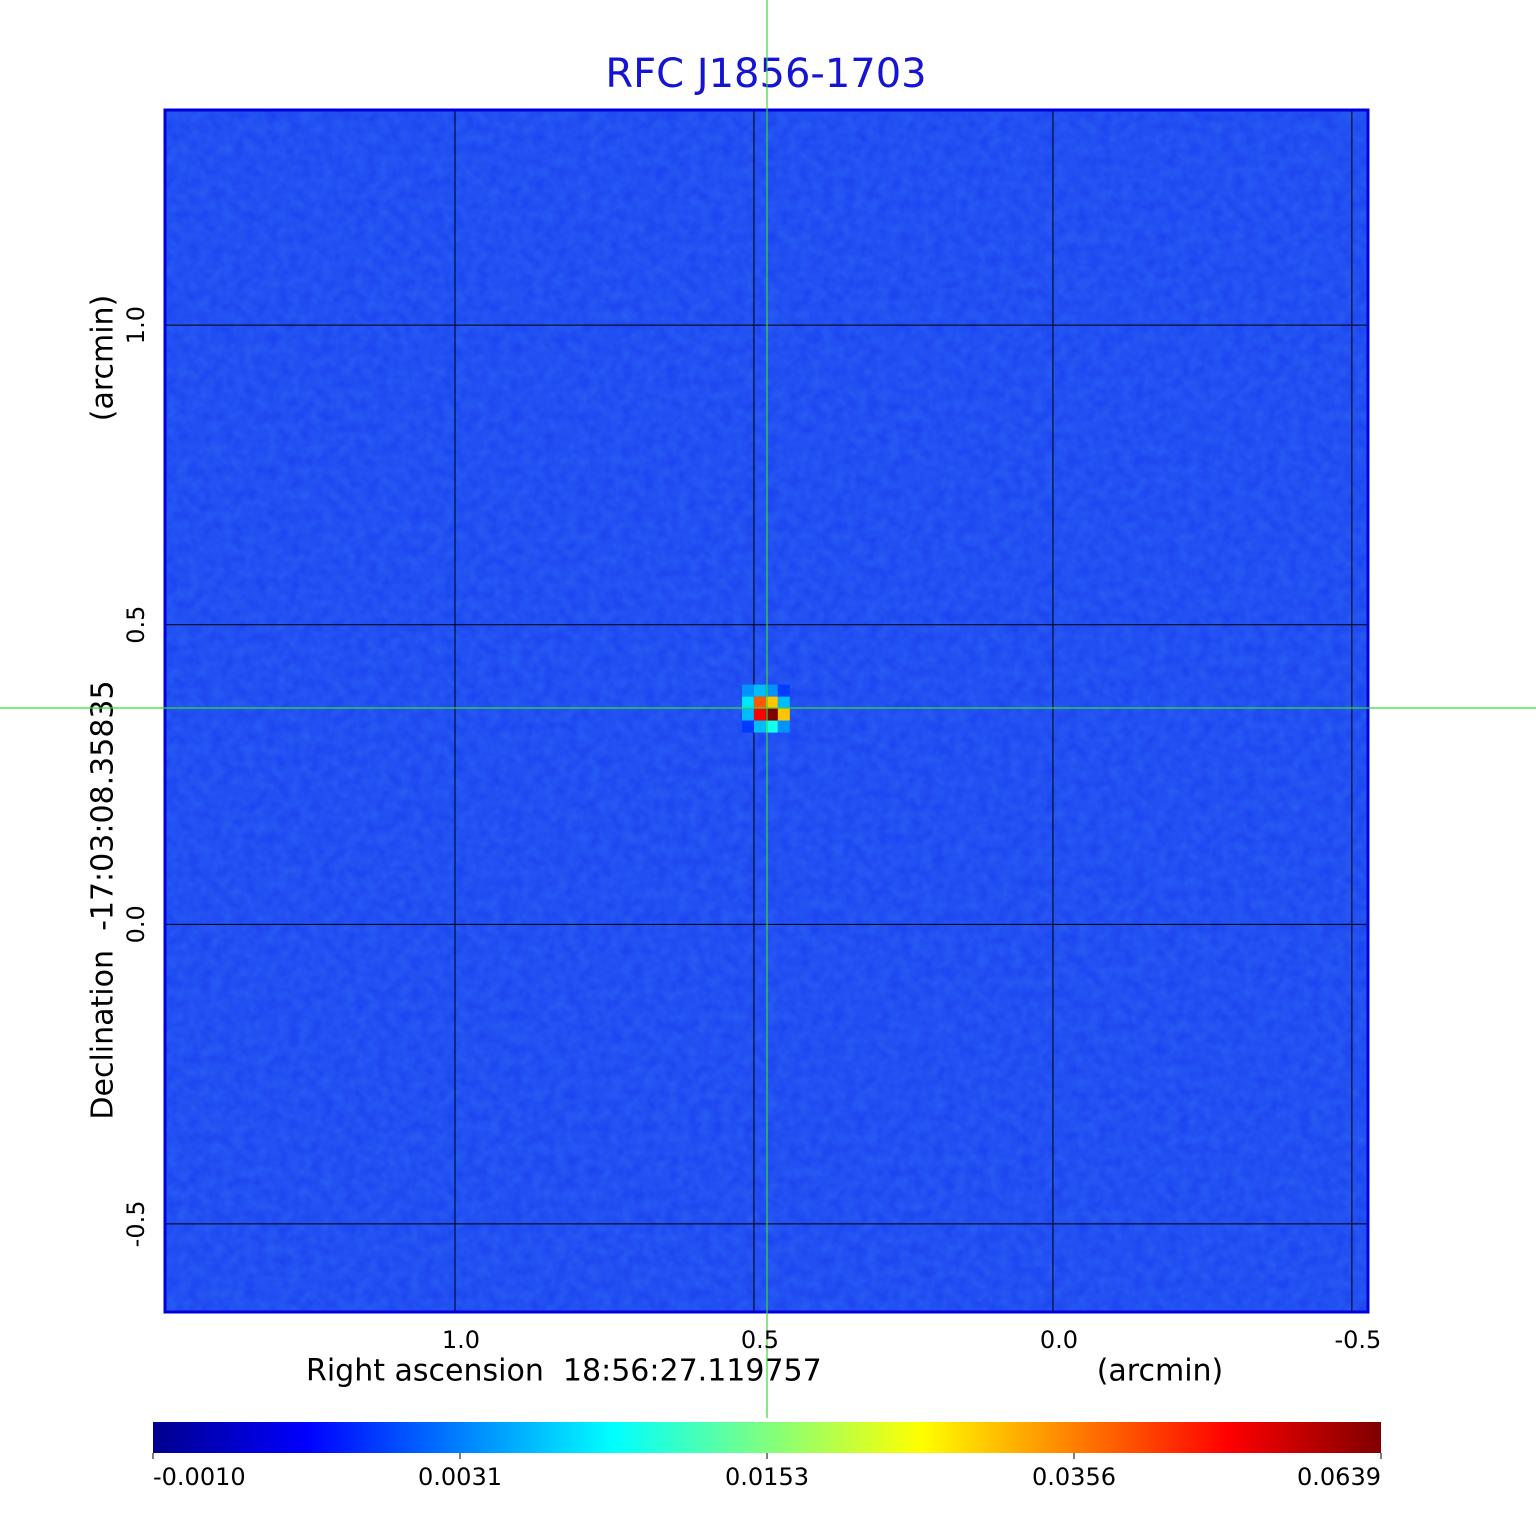 This screenshot has width=1536, height=1515. Describe the element at coordinates (136, 625) in the screenshot. I see `y-tick-label: 0.5` at that location.